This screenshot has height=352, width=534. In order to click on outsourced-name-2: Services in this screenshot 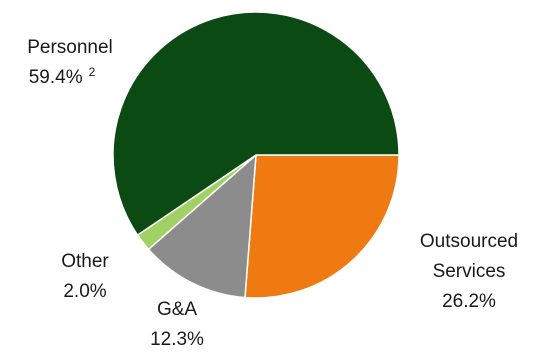, I will do `click(469, 271)`.